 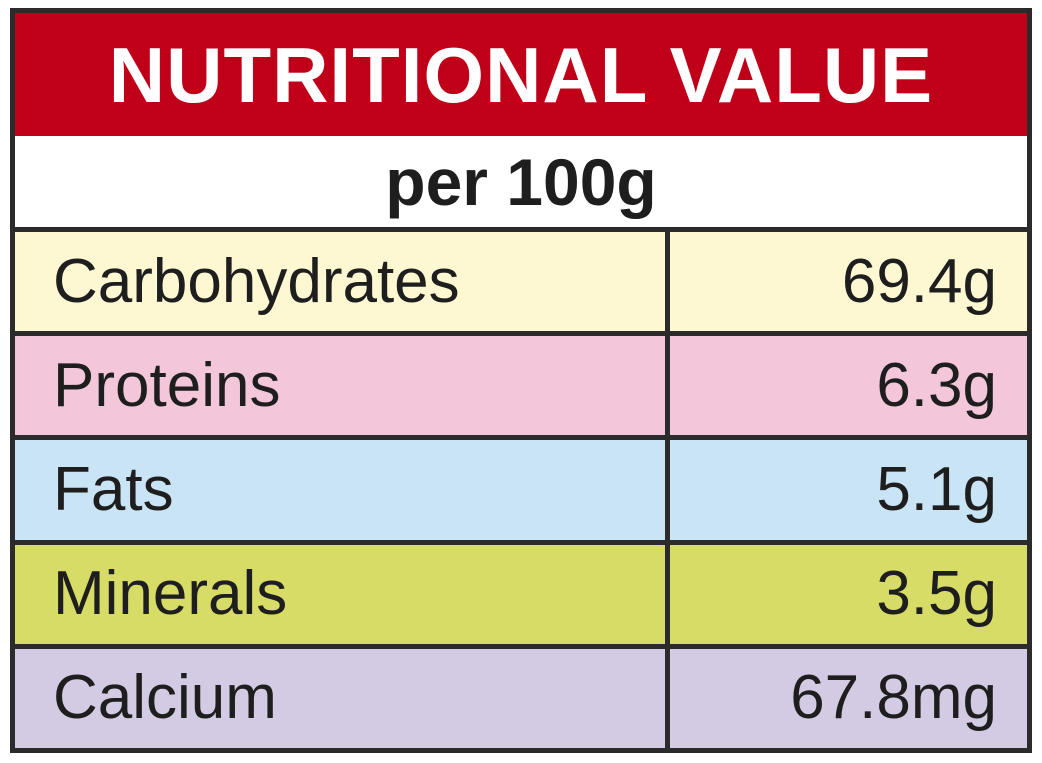 I want to click on subtitle-band: per 100g, so click(x=521, y=184).